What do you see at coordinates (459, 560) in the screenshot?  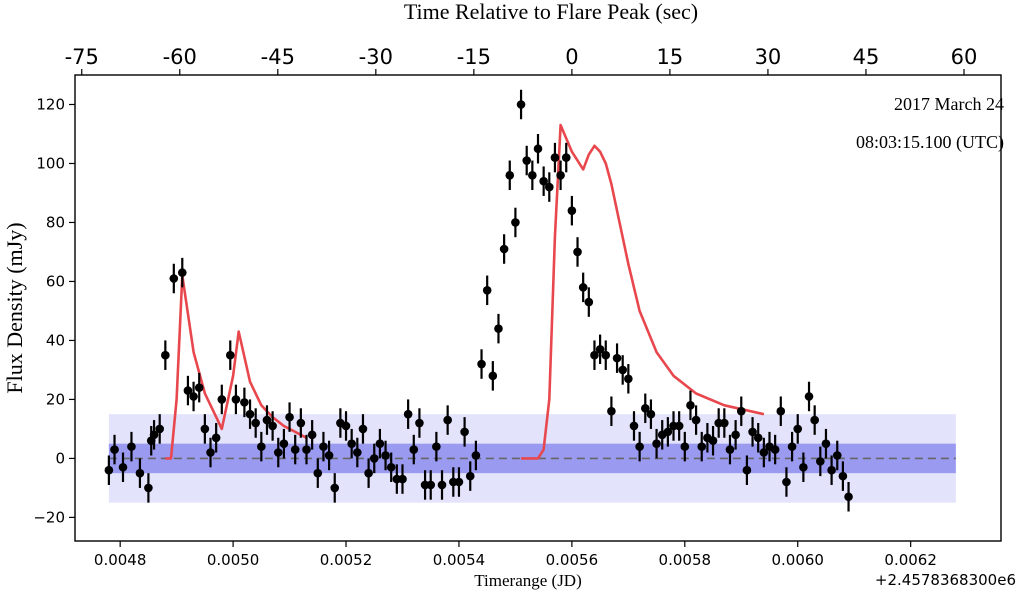 I see `x-tick-label: 0.0054` at bounding box center [459, 560].